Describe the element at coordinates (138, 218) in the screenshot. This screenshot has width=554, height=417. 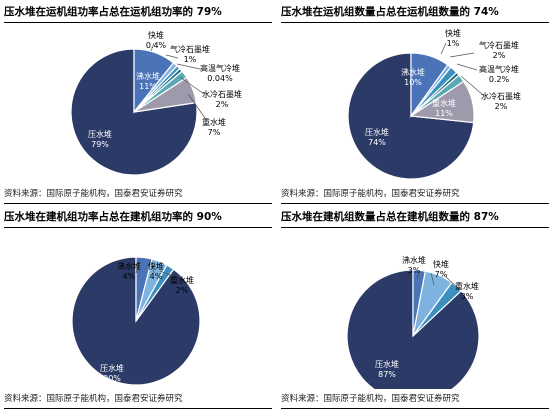
I see `chart-title: 压水堆在建机组功率占总在建机组功率的 90%` at that location.